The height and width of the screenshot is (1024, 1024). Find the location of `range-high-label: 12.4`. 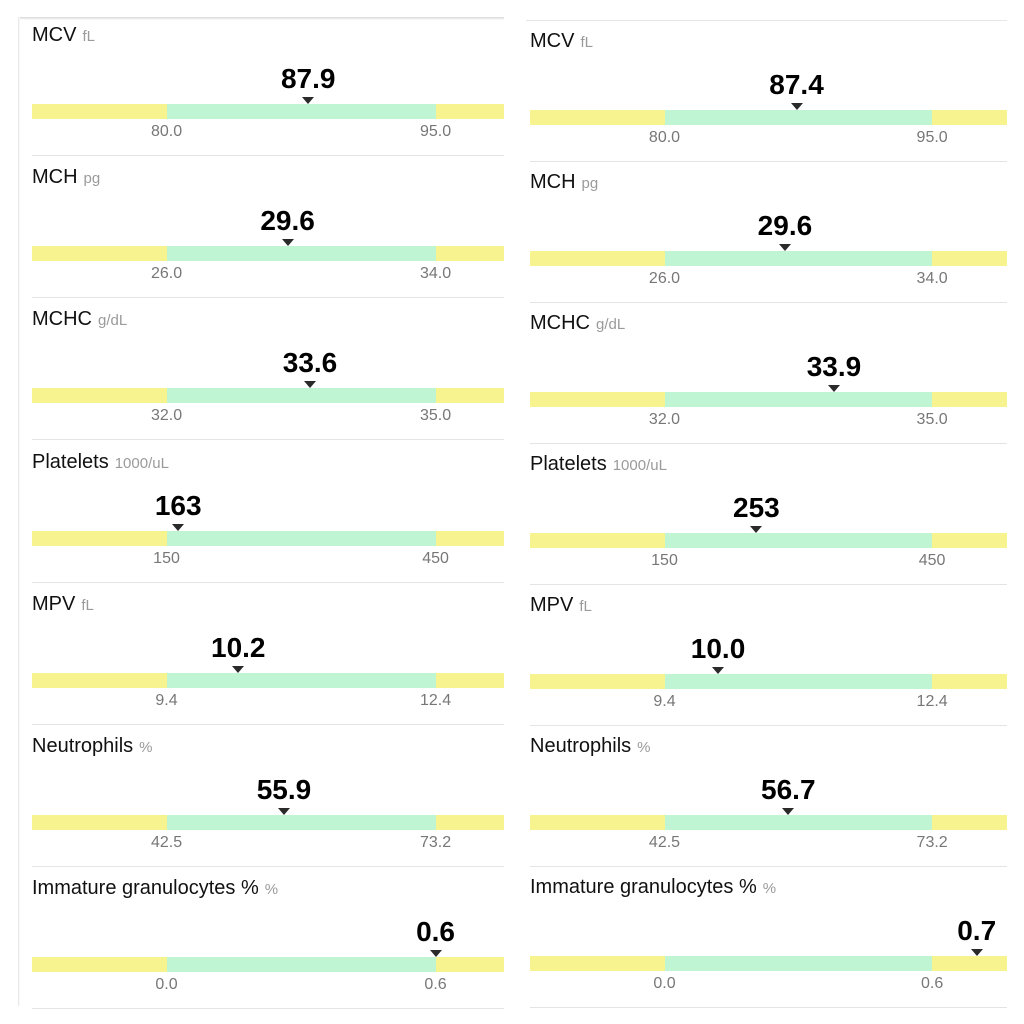

range-high-label: 12.4 is located at coordinates (435, 700).